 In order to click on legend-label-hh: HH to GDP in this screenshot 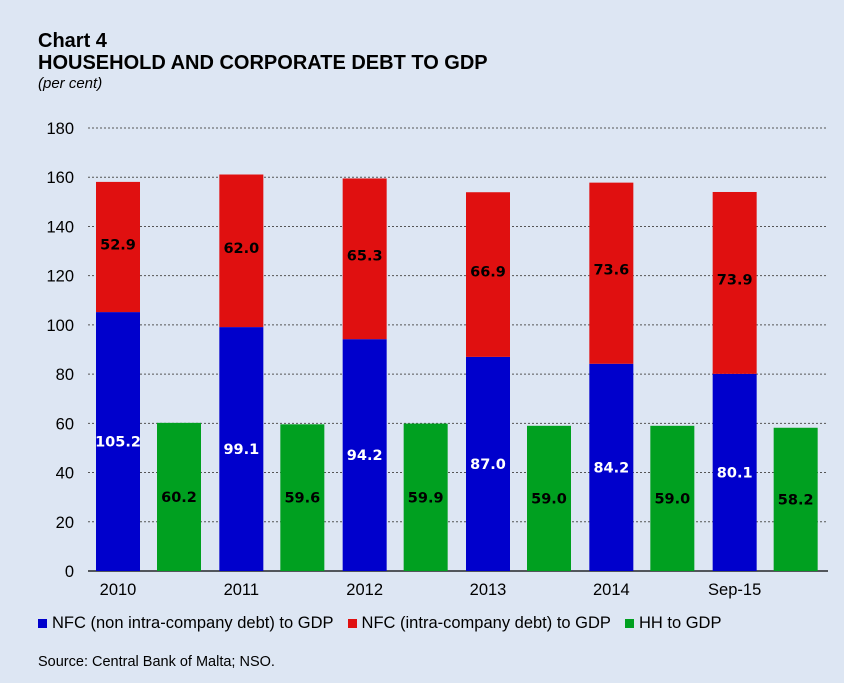, I will do `click(680, 623)`.